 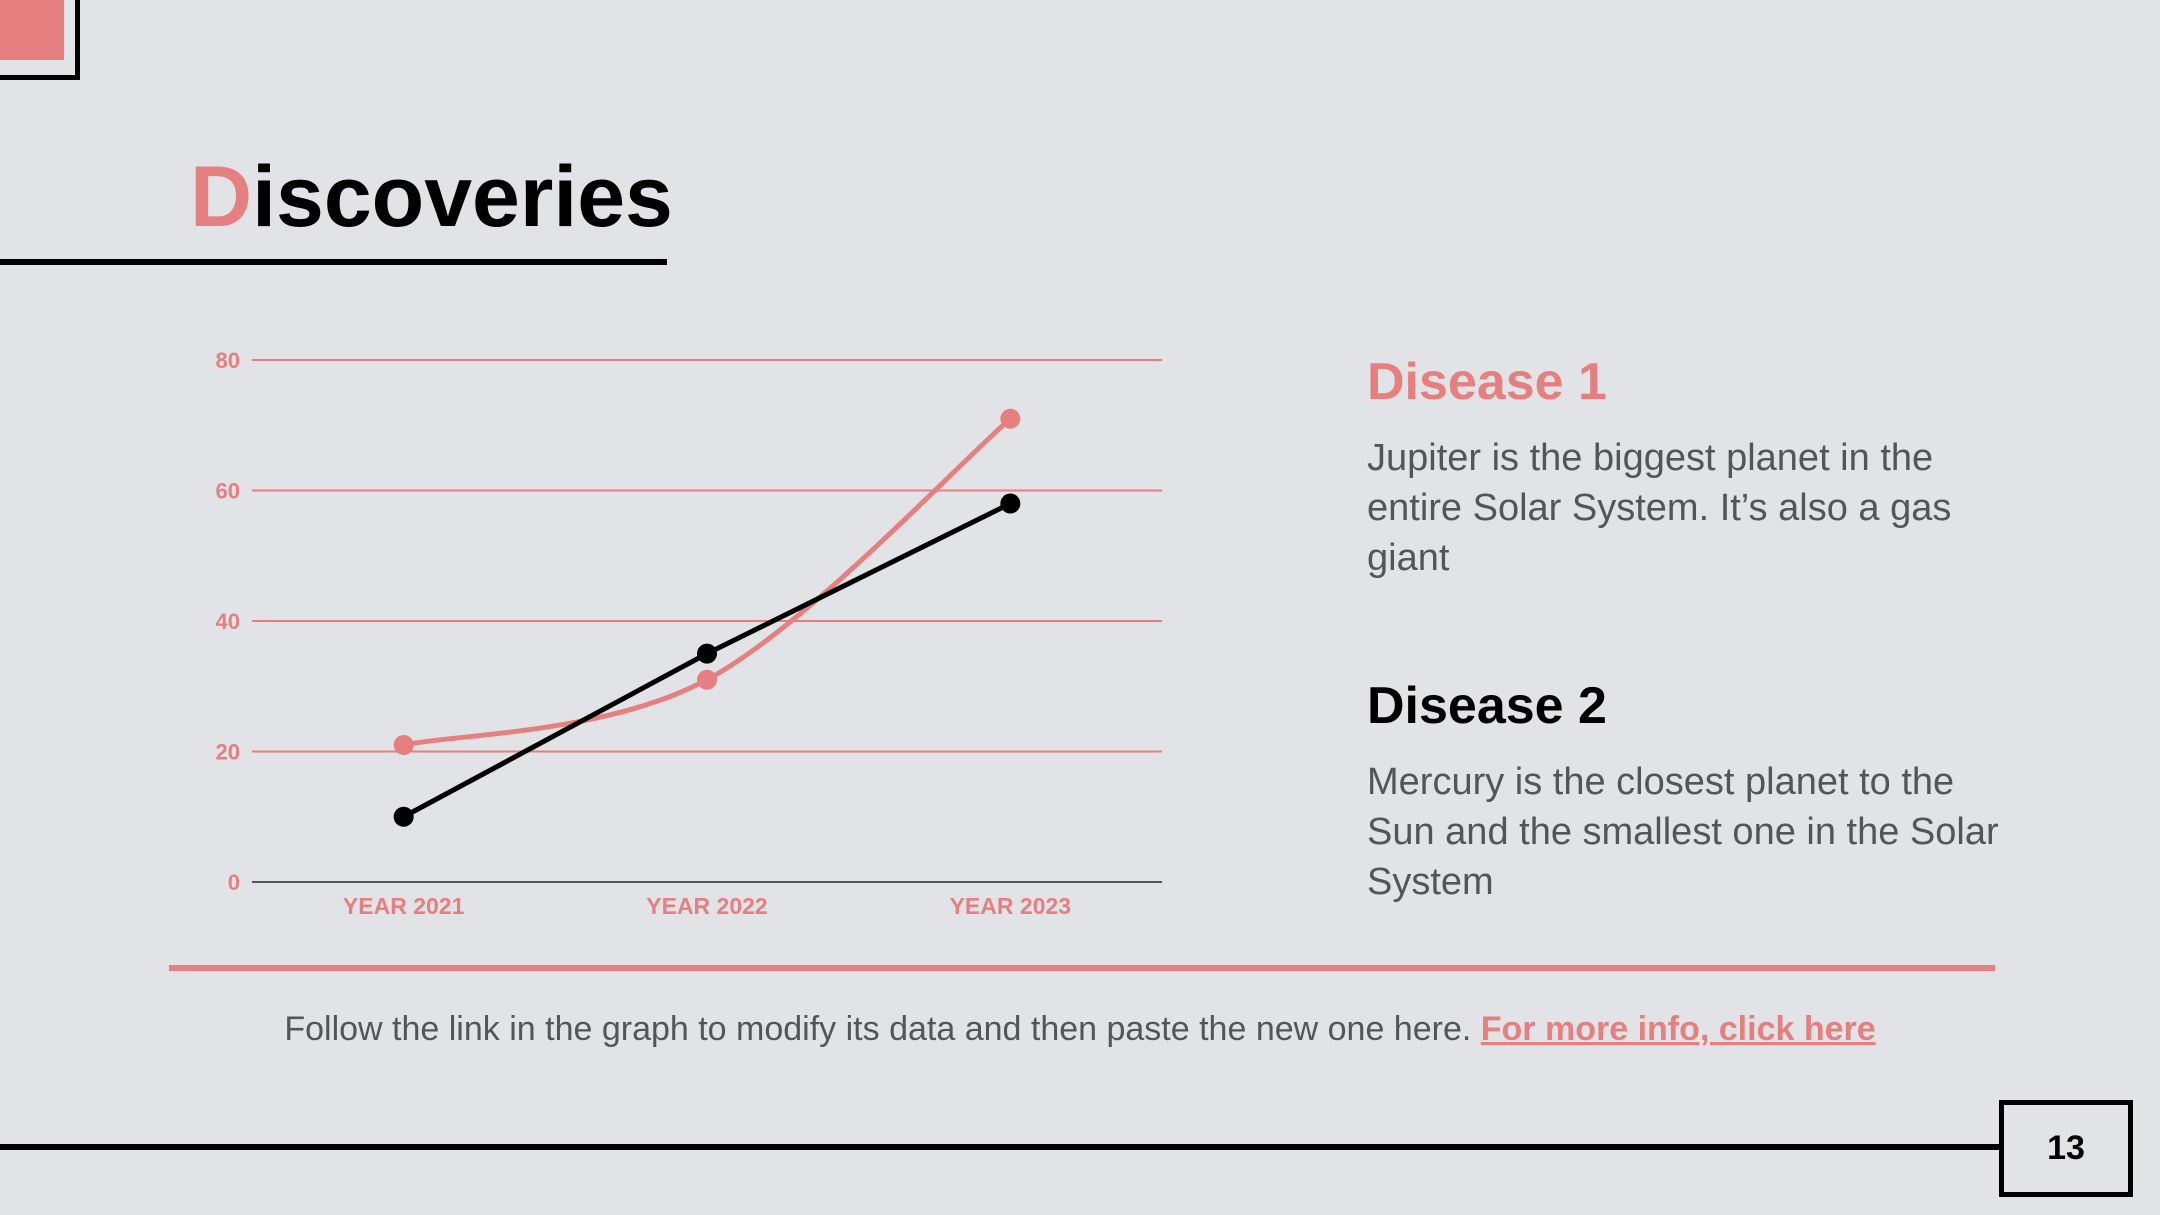 I want to click on section-divider, so click(x=1082, y=968).